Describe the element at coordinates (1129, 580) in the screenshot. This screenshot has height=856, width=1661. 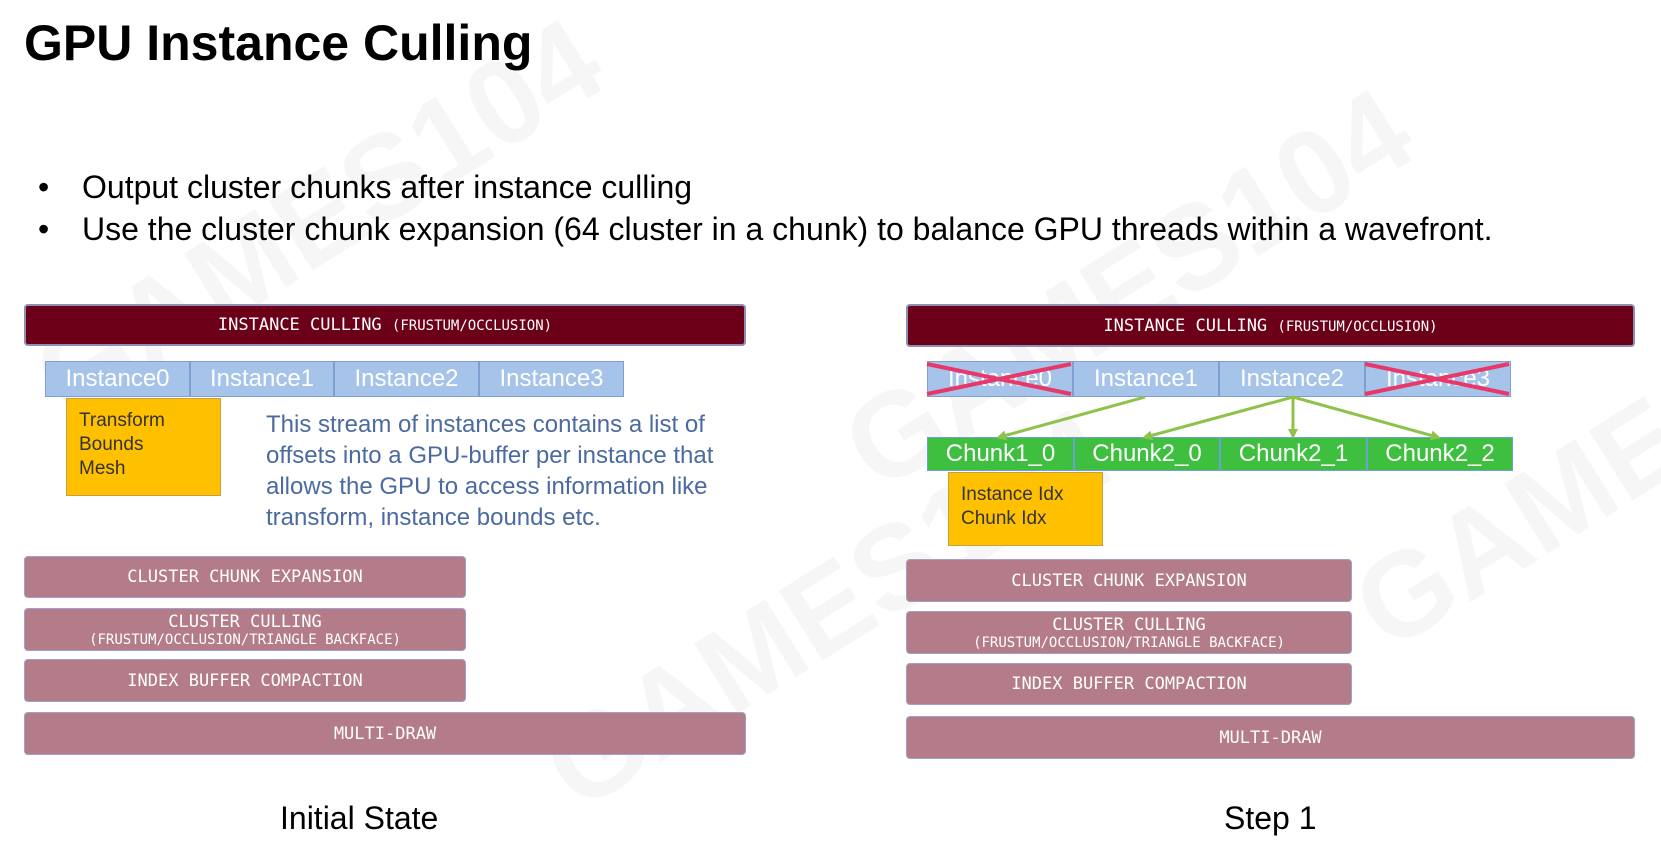
I see `right-cluster-chunk-expansion-bar: CLUSTER CHUNK EXPANSION` at that location.